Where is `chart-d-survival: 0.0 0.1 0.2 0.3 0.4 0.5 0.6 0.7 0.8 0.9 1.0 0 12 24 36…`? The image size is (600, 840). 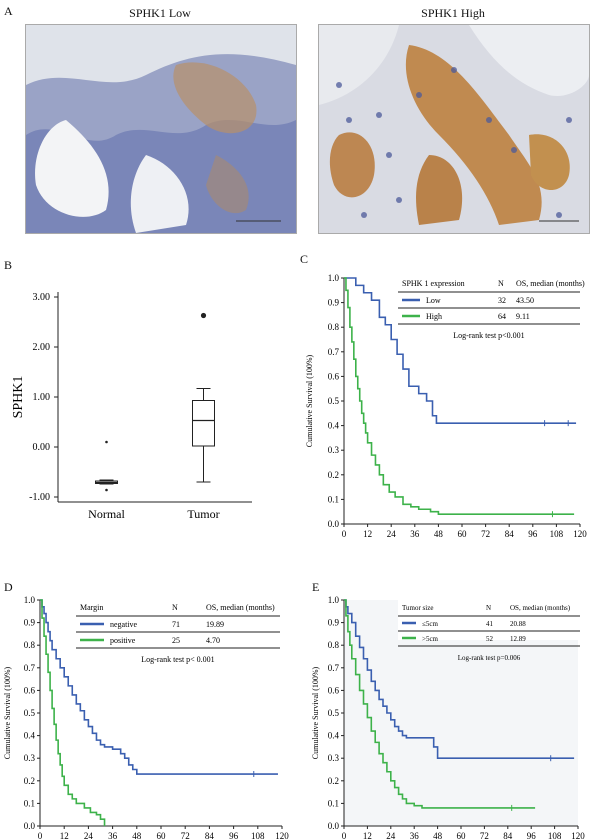
chart-d-survival: 0.0 0.1 0.2 0.3 0.4 0.5 0.6 0.7 0.8 0.9 1.0 0 12 24 36… is located at coordinates (146, 717).